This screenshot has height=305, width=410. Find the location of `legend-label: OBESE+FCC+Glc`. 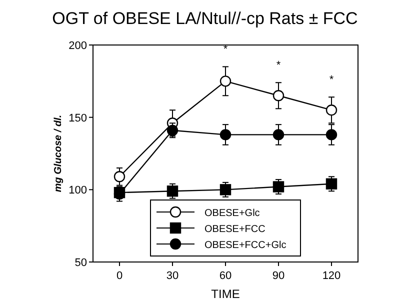

legend-label: OBESE+FCC+Glc is located at coordinates (245, 245).